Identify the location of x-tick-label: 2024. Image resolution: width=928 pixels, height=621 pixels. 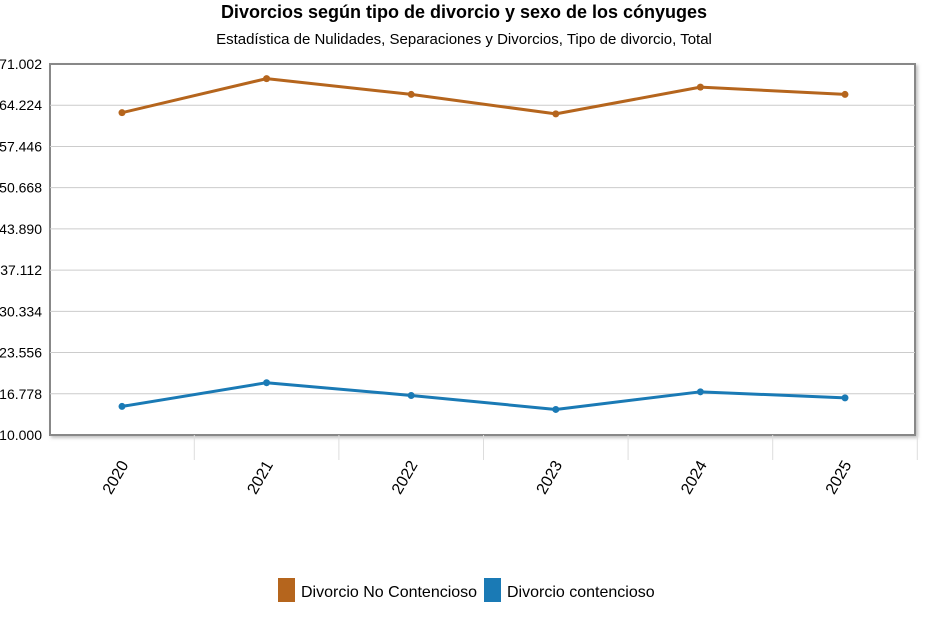
(694, 477).